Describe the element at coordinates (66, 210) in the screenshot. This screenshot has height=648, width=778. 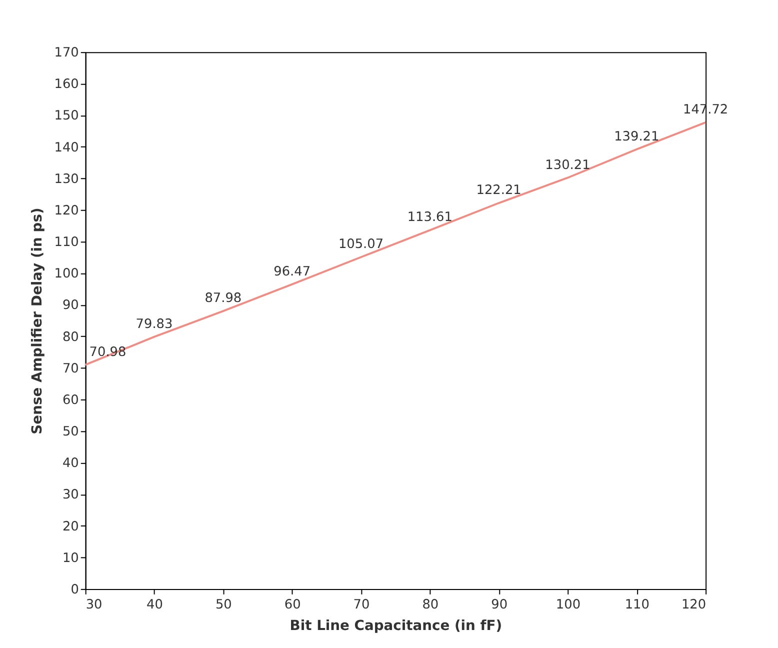
I see `y-tick-label: 120` at that location.